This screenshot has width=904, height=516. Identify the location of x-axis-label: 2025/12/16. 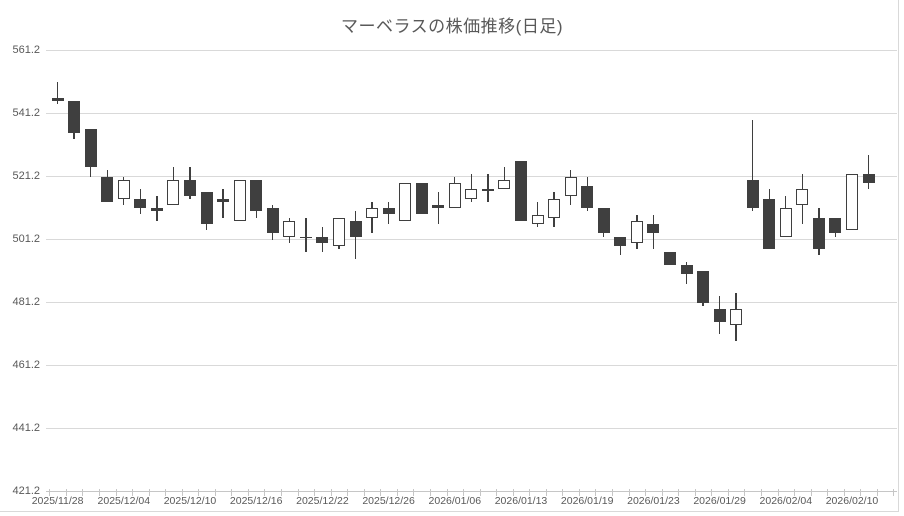
(256, 501).